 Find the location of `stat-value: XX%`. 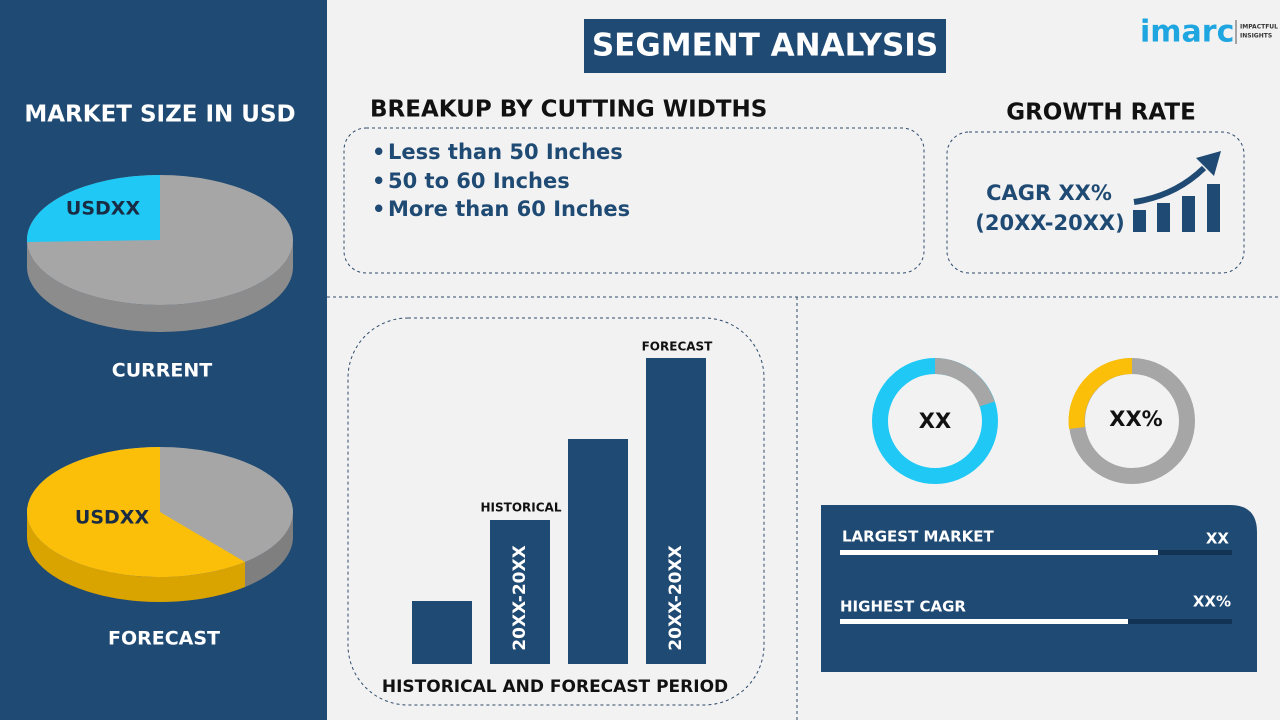

stat-value: XX% is located at coordinates (1212, 602).